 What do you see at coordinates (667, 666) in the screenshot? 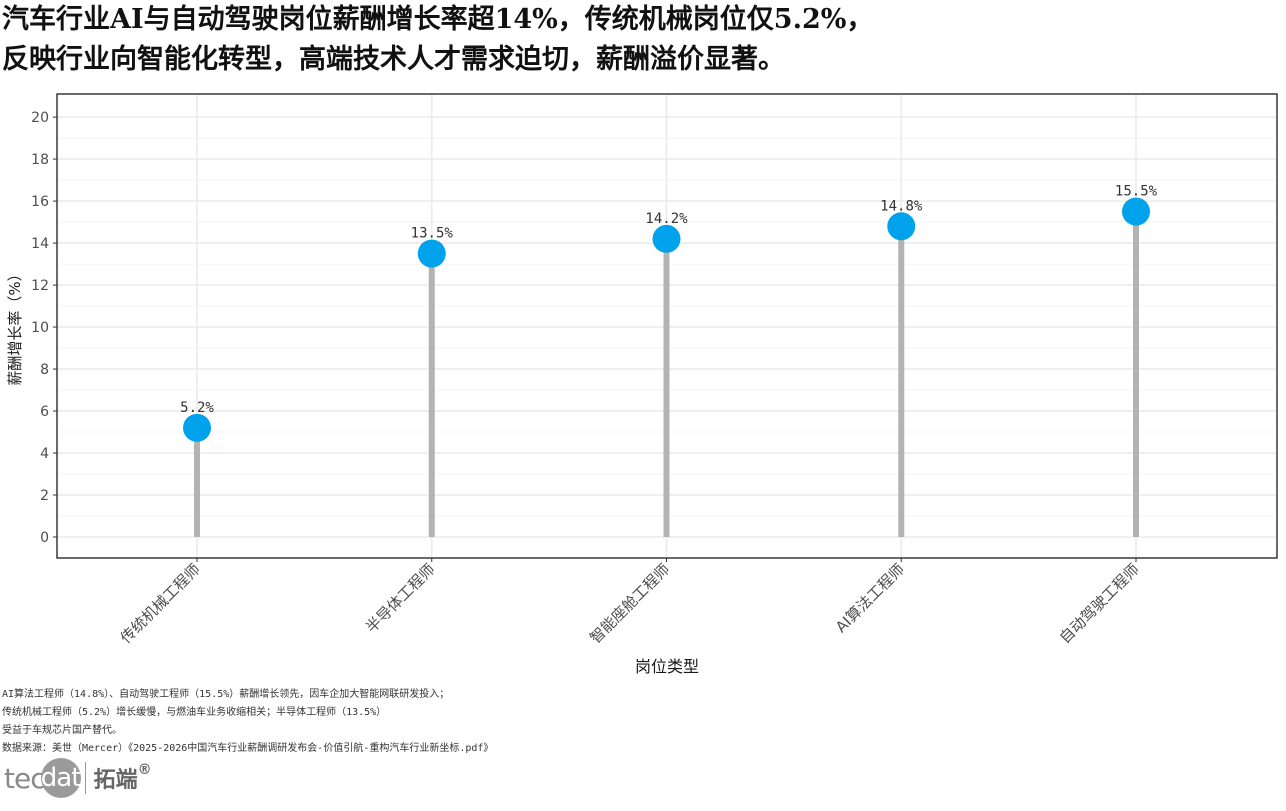
I see `x-axis-title: 岗位类型` at bounding box center [667, 666].